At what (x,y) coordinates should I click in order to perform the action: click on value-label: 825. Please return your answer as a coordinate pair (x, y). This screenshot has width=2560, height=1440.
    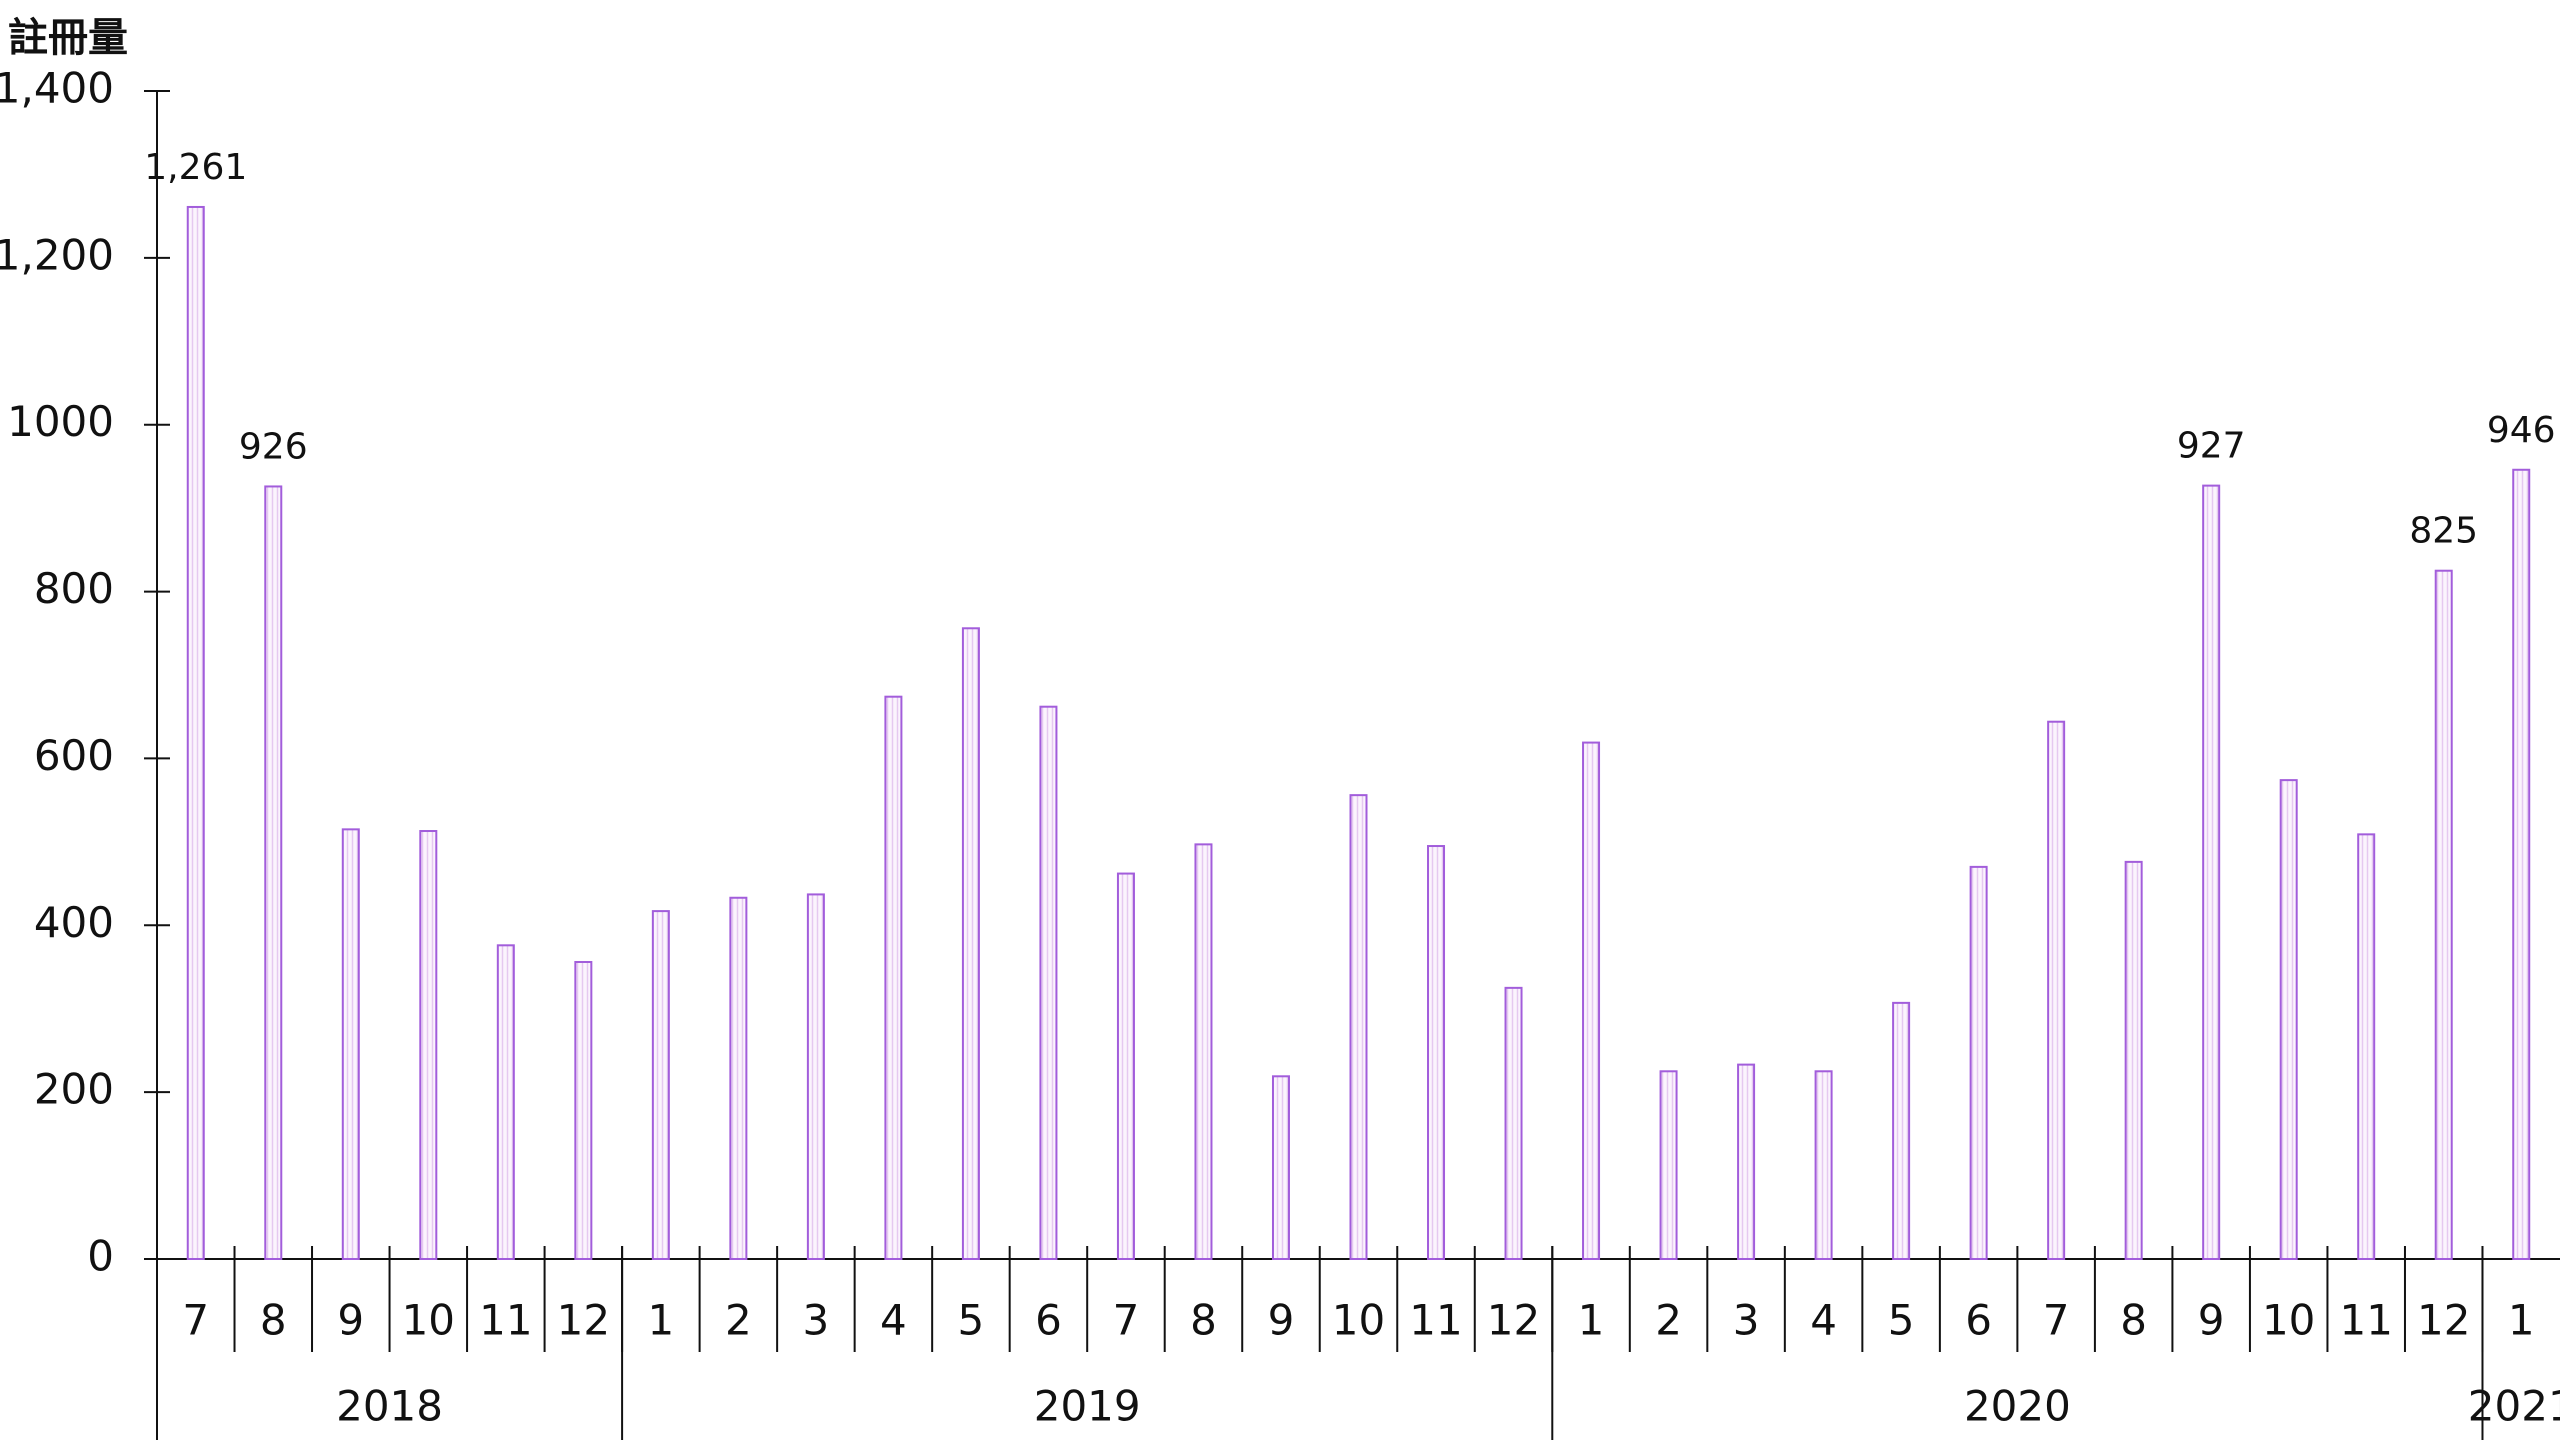
    Looking at the image, I should click on (2443, 531).